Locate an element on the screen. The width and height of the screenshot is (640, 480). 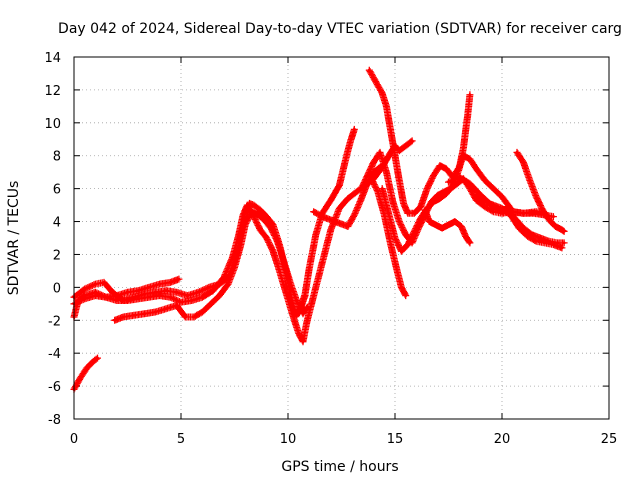
x-axis-title: GPS time / hours is located at coordinates (339, 467).